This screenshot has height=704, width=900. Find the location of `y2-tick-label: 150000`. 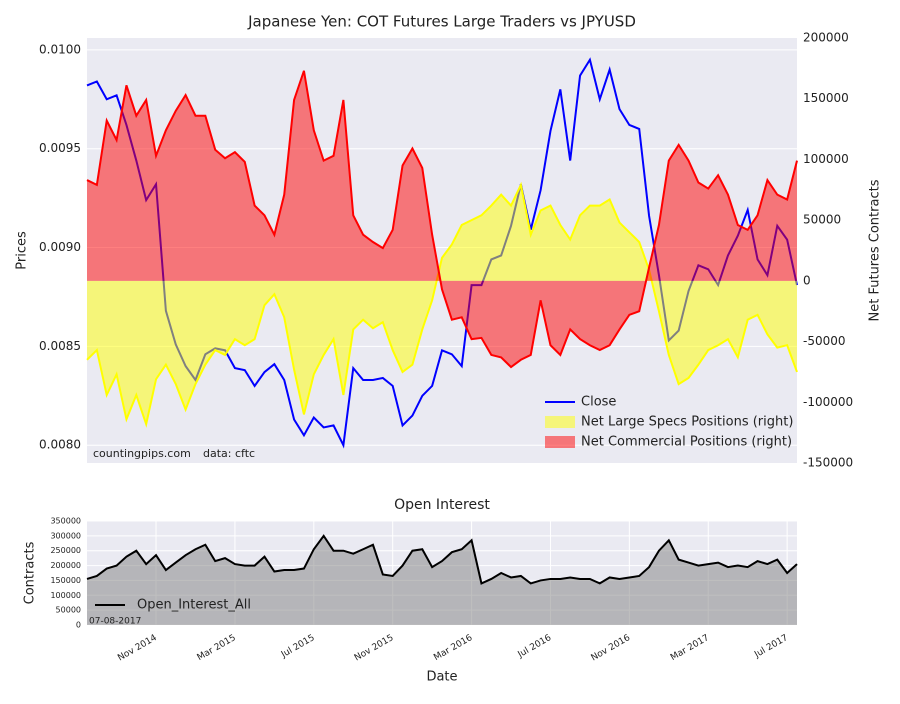

y2-tick-label: 150000 is located at coordinates (826, 98).